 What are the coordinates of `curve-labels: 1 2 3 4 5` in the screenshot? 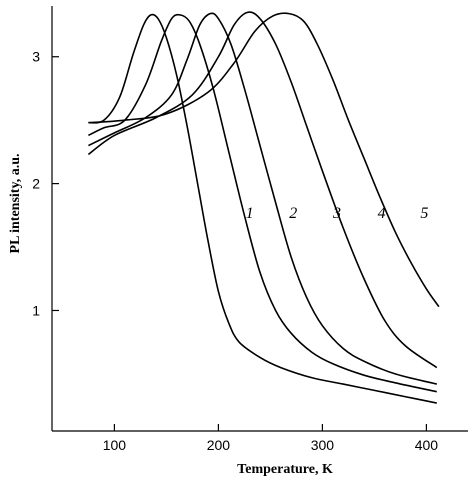 It's located at (337, 213).